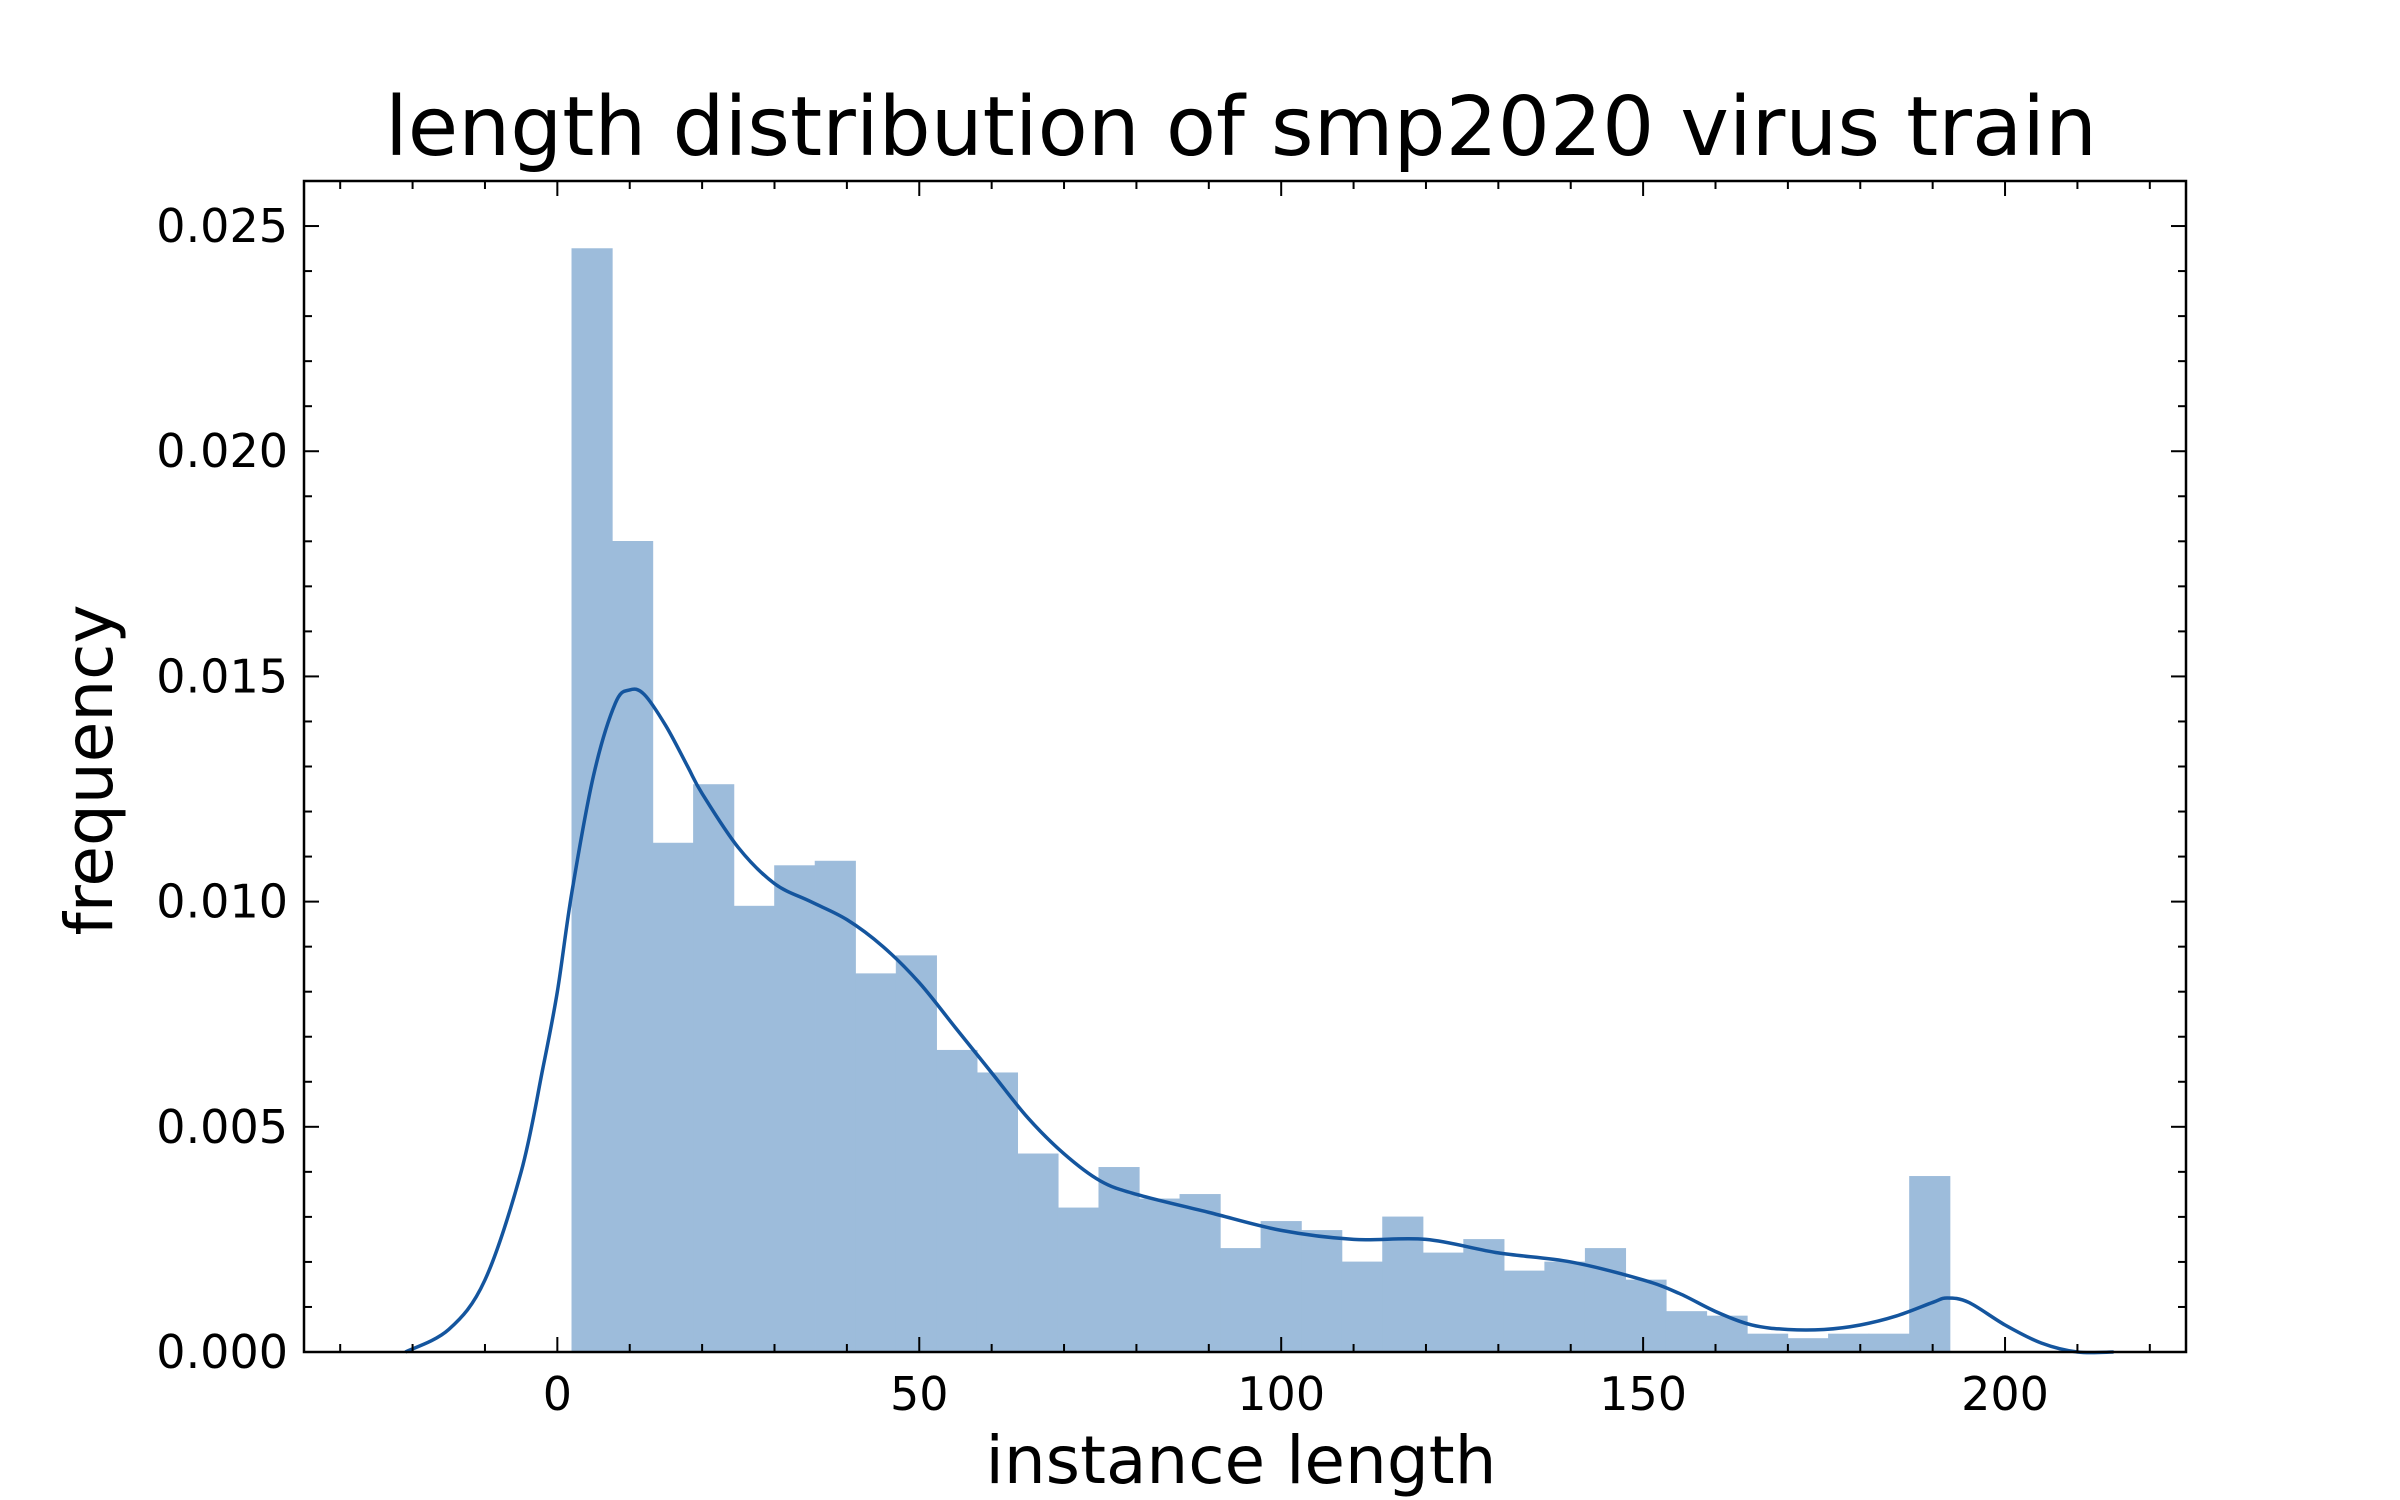  I want to click on y-tick-label: 0.020, so click(222, 451).